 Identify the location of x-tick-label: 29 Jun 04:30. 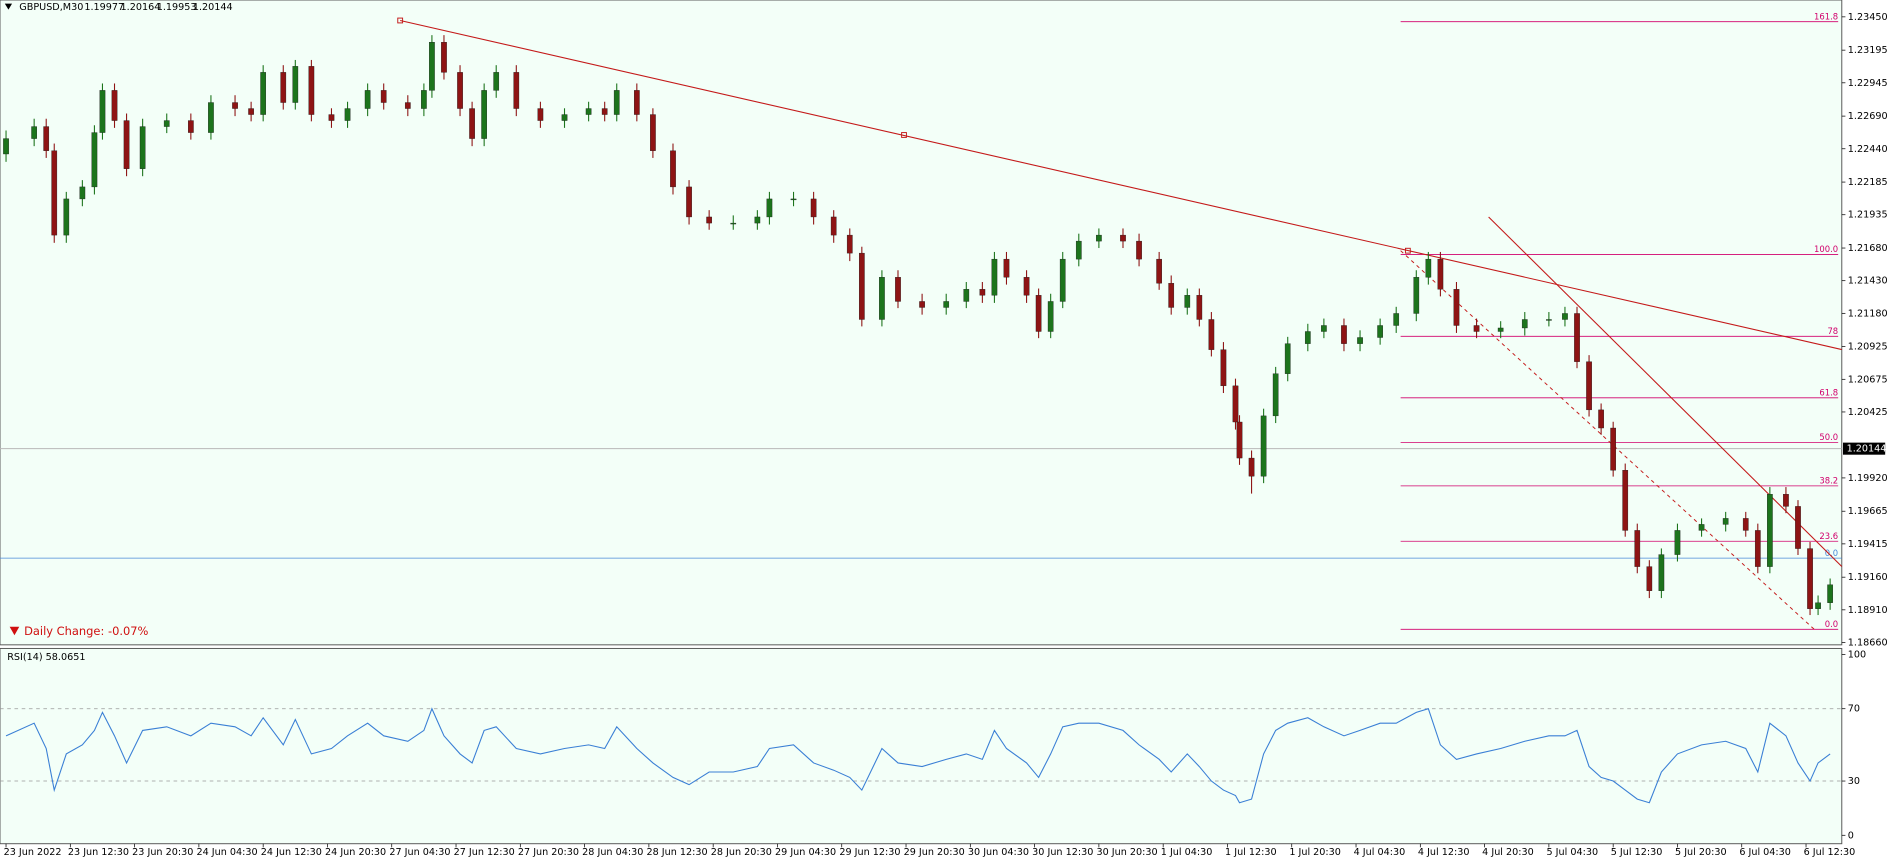
(805, 852).